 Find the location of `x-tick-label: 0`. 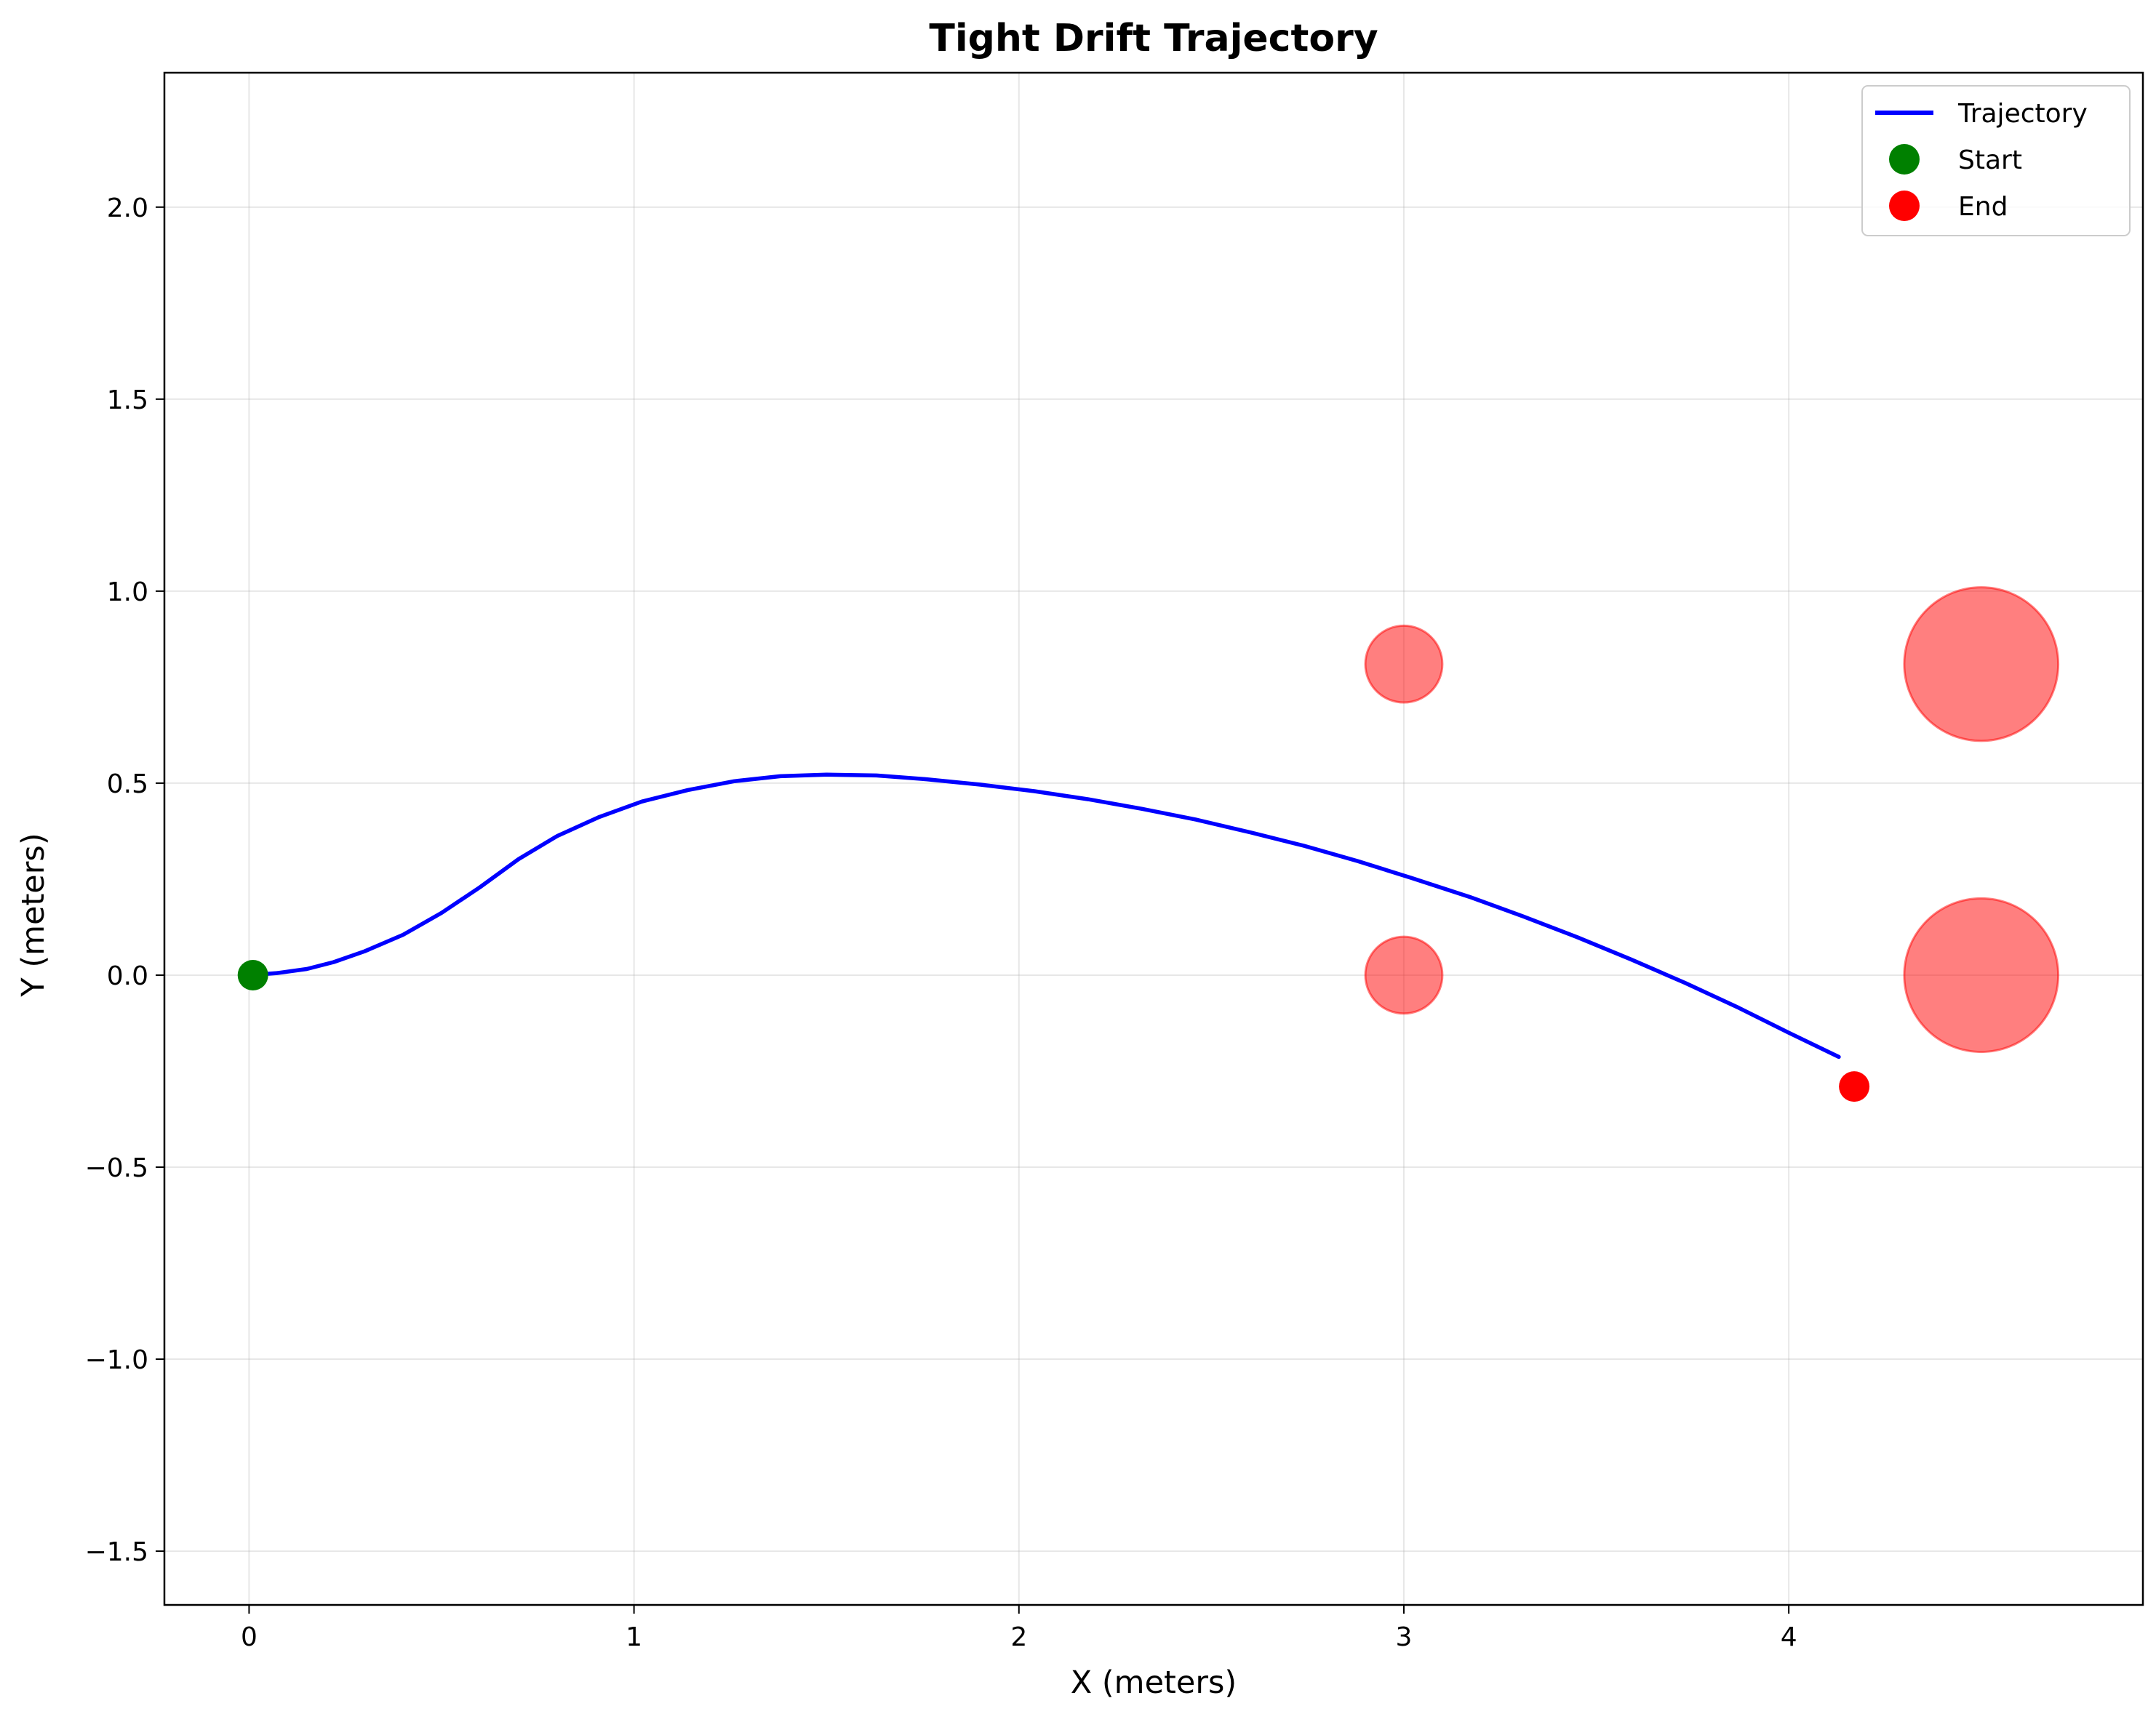

x-tick-label: 0 is located at coordinates (249, 1637).